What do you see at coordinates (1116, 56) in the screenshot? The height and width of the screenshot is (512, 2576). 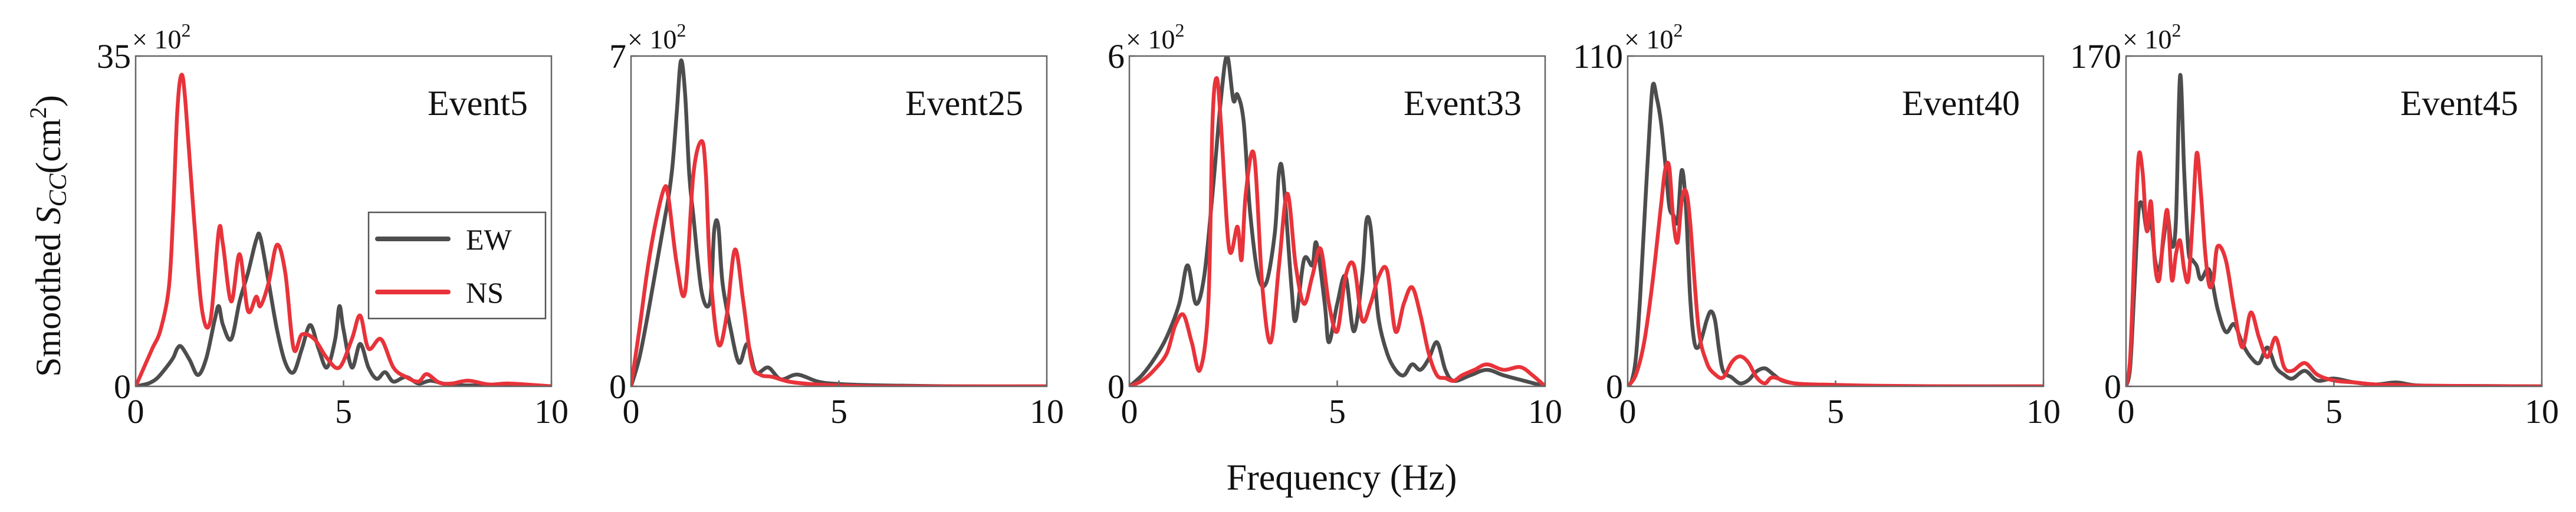 I see `y-tick-label: 6` at bounding box center [1116, 56].